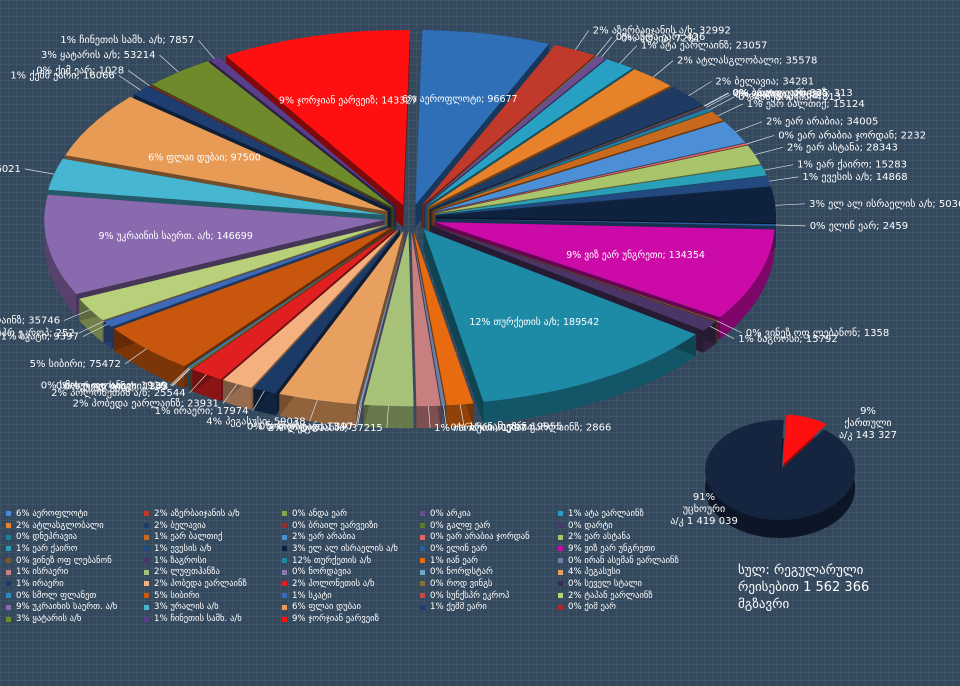 This screenshot has height=686, width=960. I want to click on slice-label: 3% ყატარის ა/ხ; 53214, so click(98, 55).